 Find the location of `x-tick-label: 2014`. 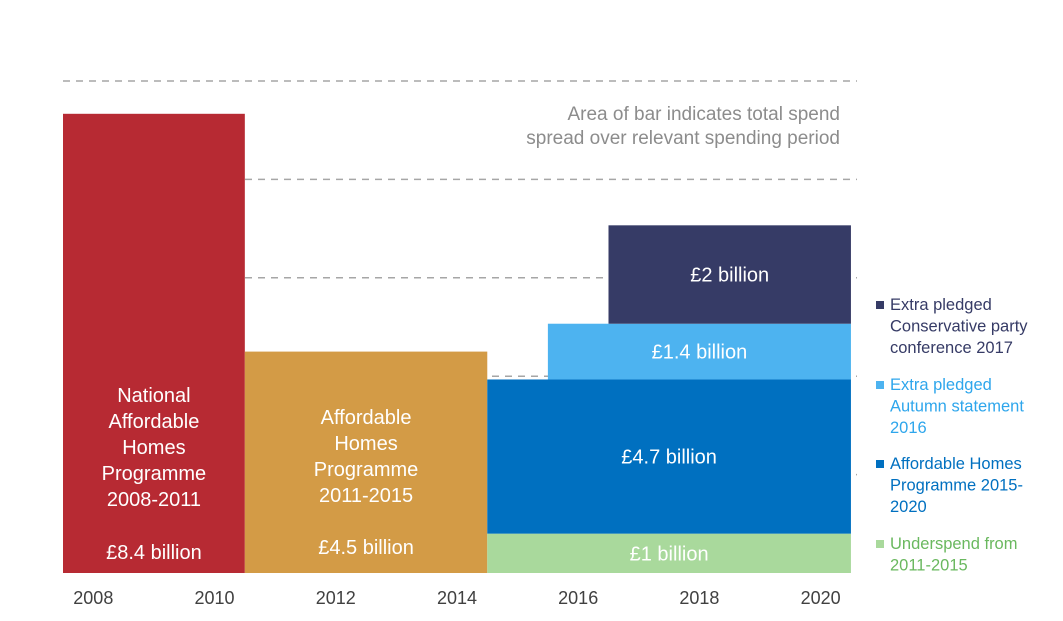

x-tick-label: 2014 is located at coordinates (457, 598).